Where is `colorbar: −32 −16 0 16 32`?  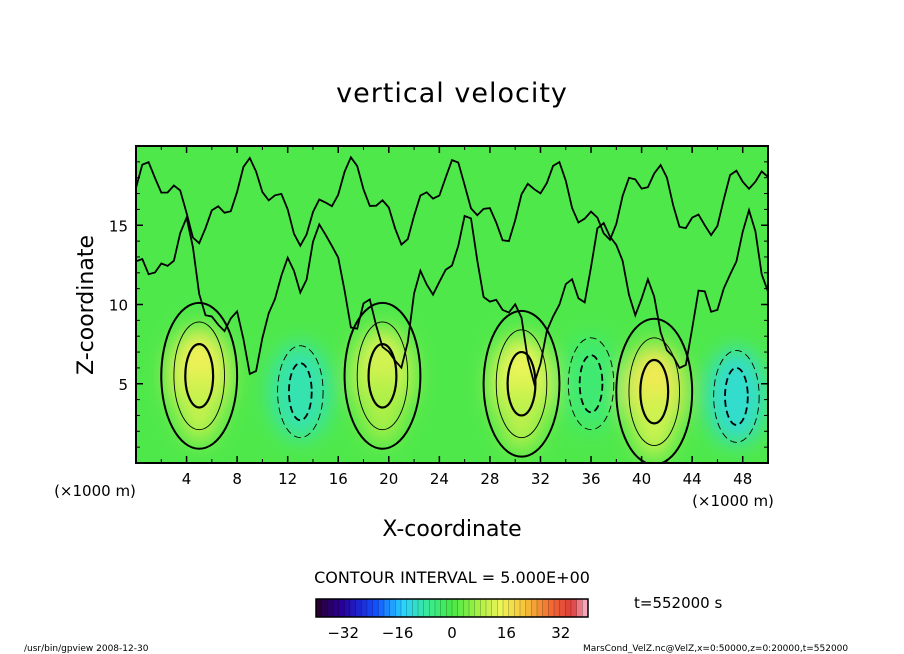 colorbar: −32 −16 0 16 32 is located at coordinates (452, 620).